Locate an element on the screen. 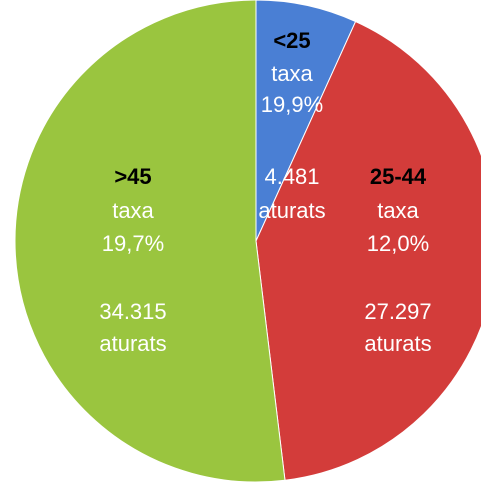  rate-label: 19,9% is located at coordinates (292, 104).